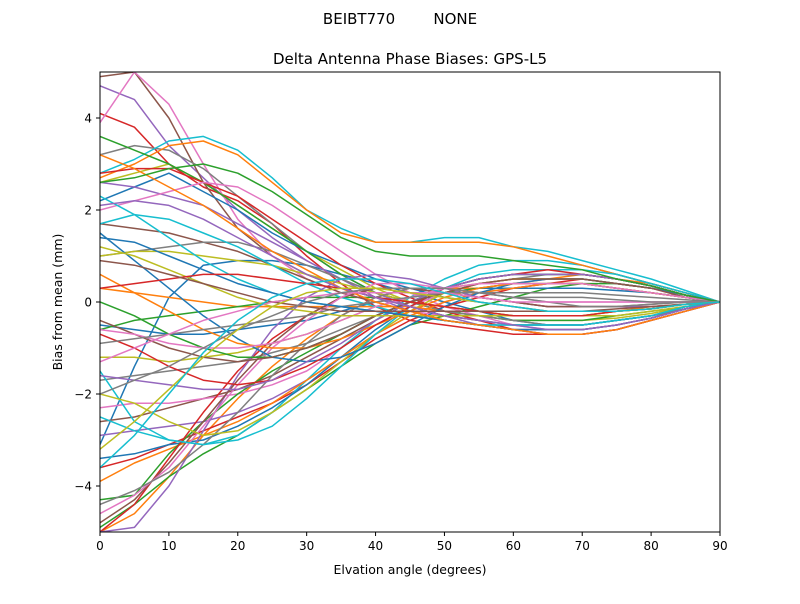 Image resolution: width=800 pixels, height=604 pixels. What do you see at coordinates (83, 395) in the screenshot?
I see `y-tick-label: −2` at bounding box center [83, 395].